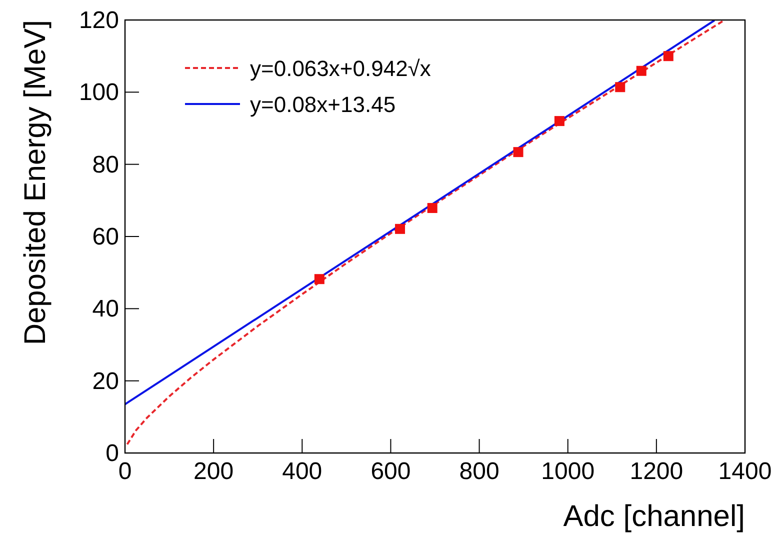 This screenshot has height=536, width=779. Describe the element at coordinates (654, 516) in the screenshot. I see `x-axis-title: Adc [channel]` at that location.